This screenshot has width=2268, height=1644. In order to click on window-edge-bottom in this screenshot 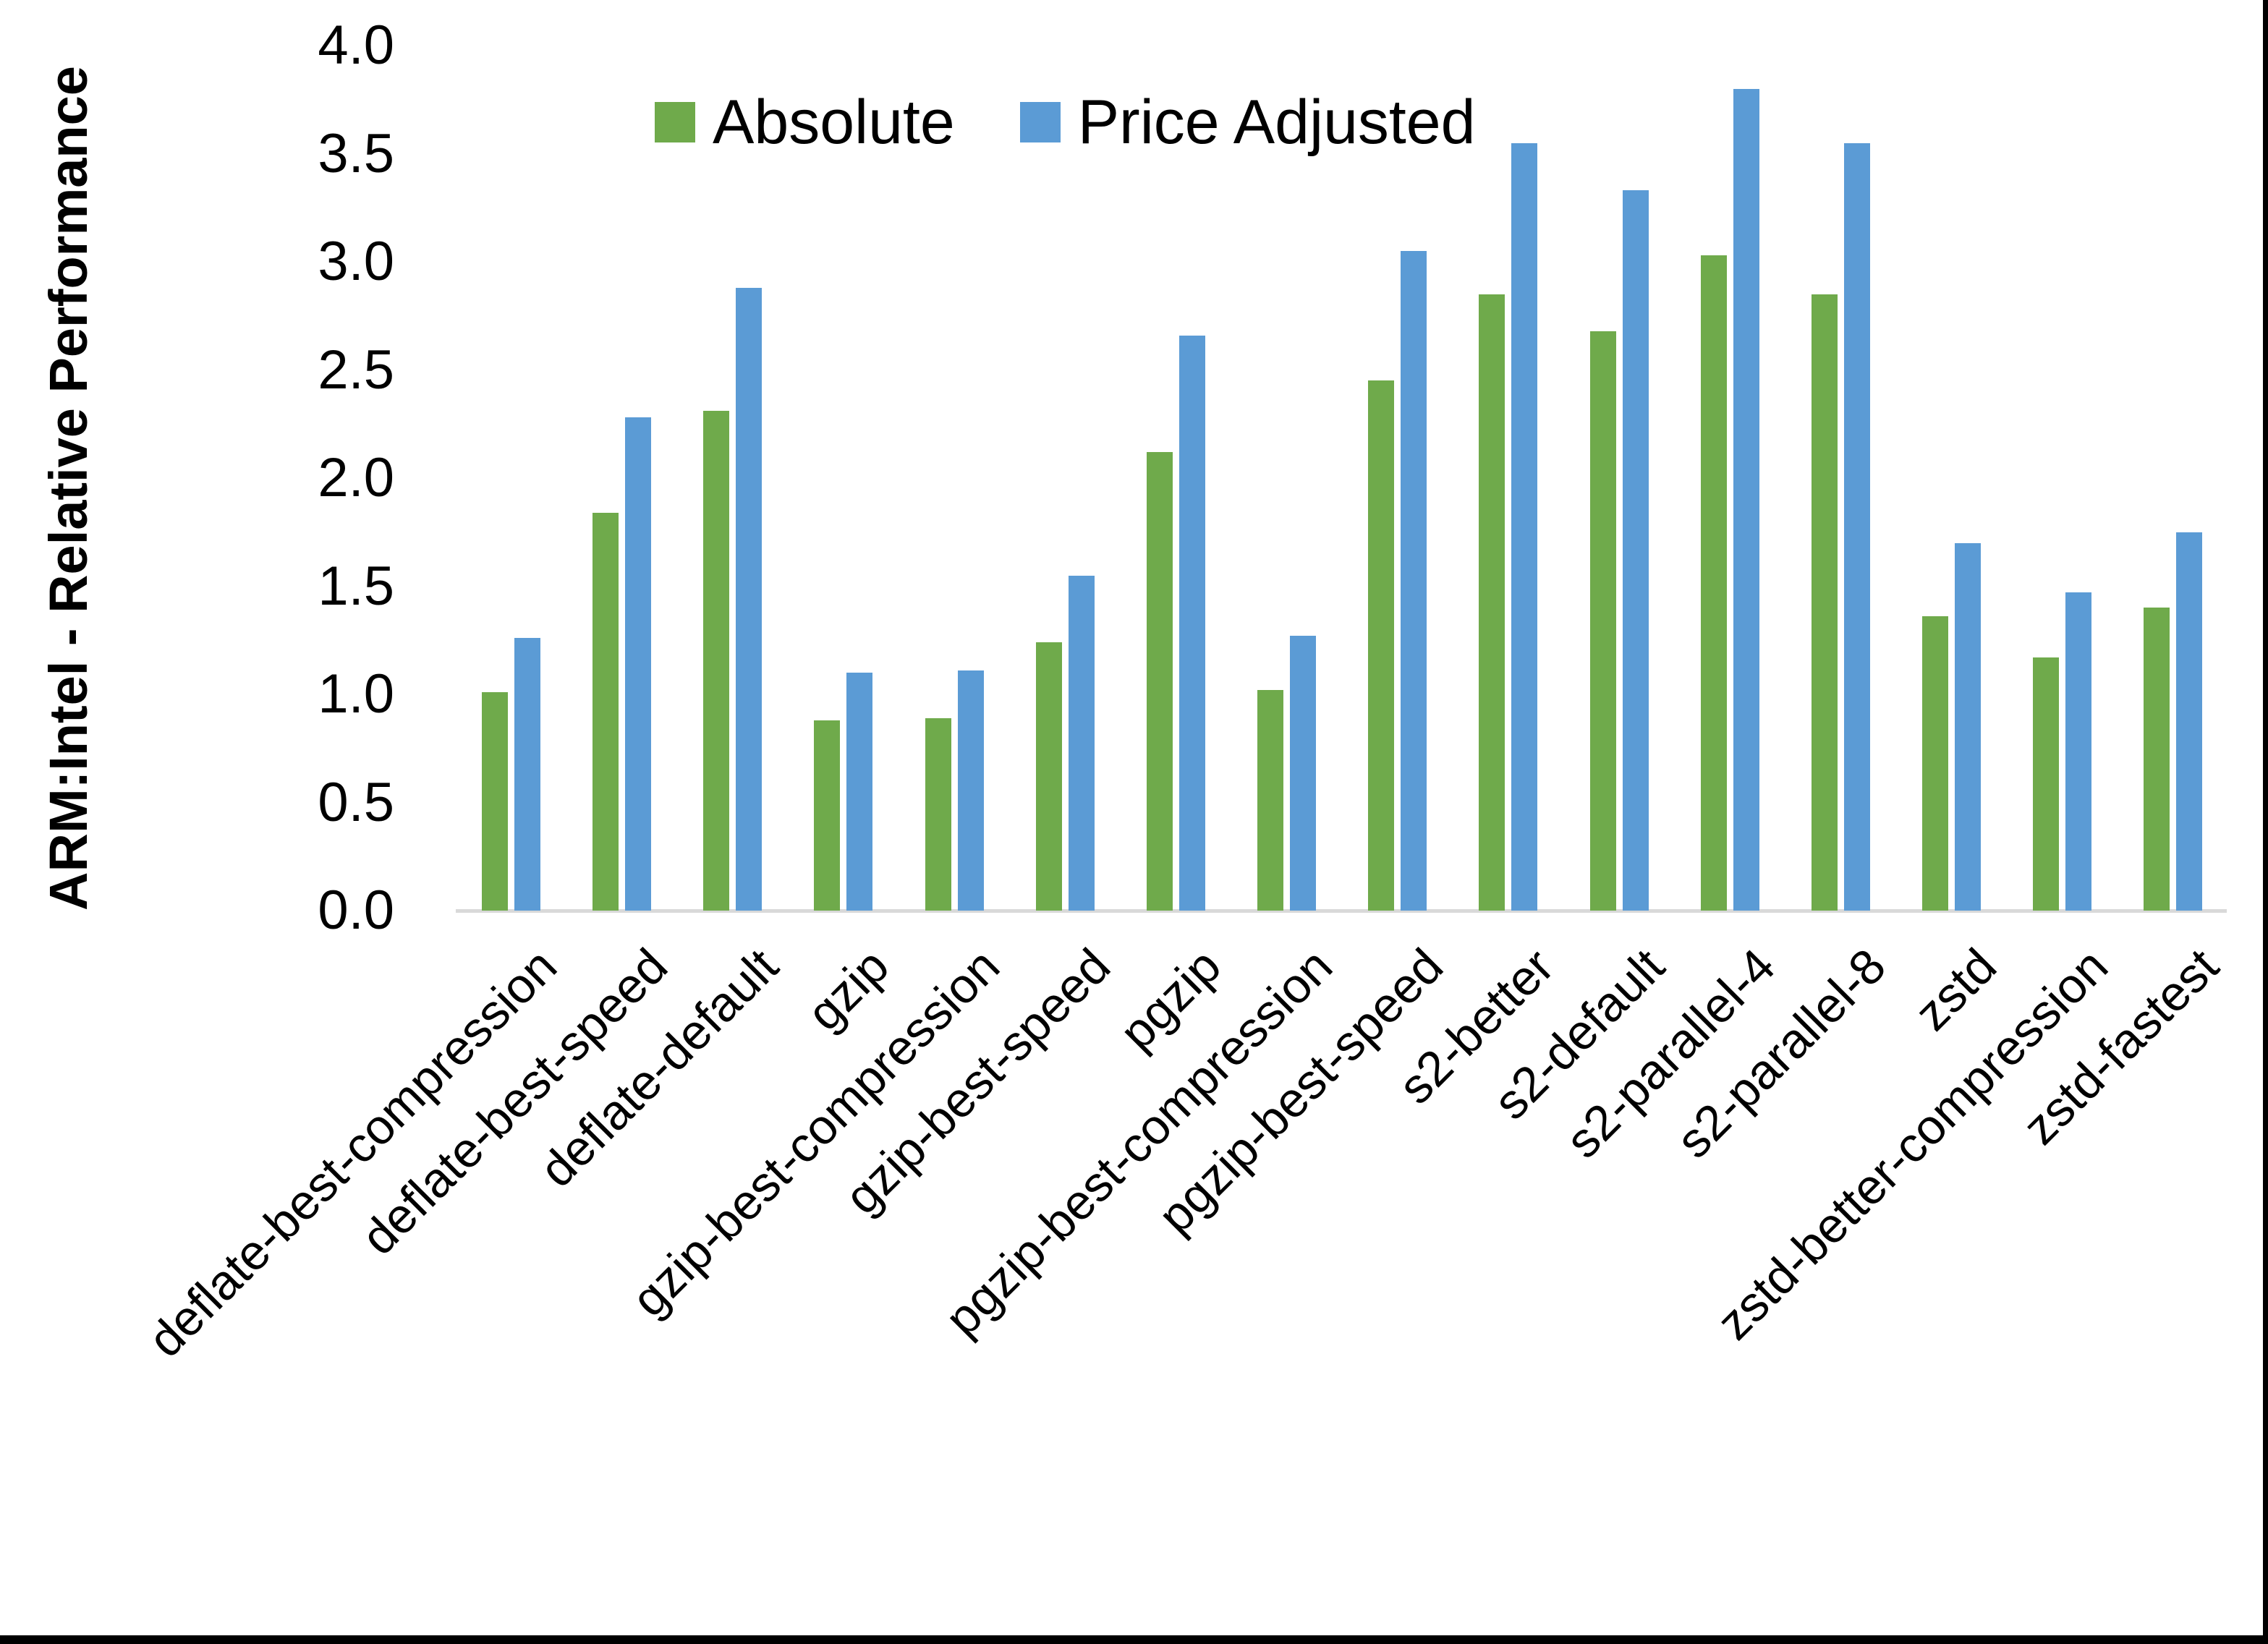, I will do `click(1134, 1639)`.